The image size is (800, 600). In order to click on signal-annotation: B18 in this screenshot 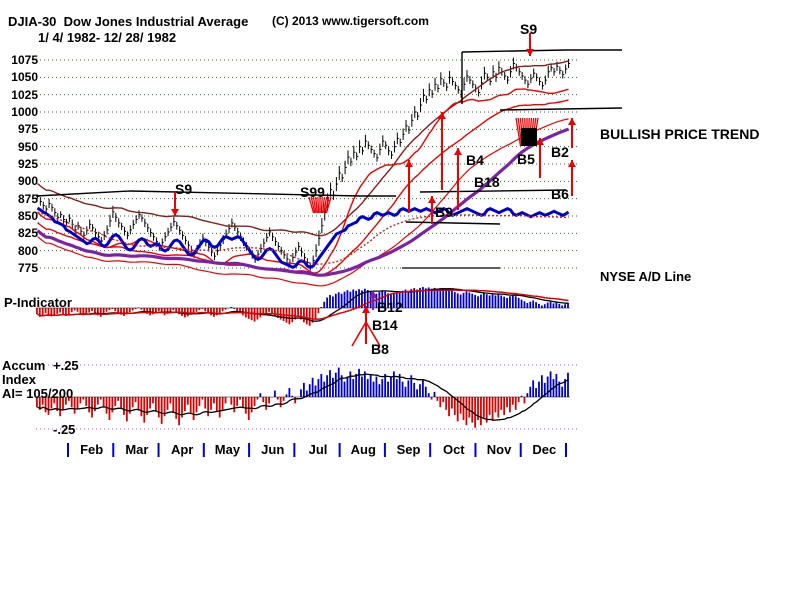, I will do `click(487, 182)`.